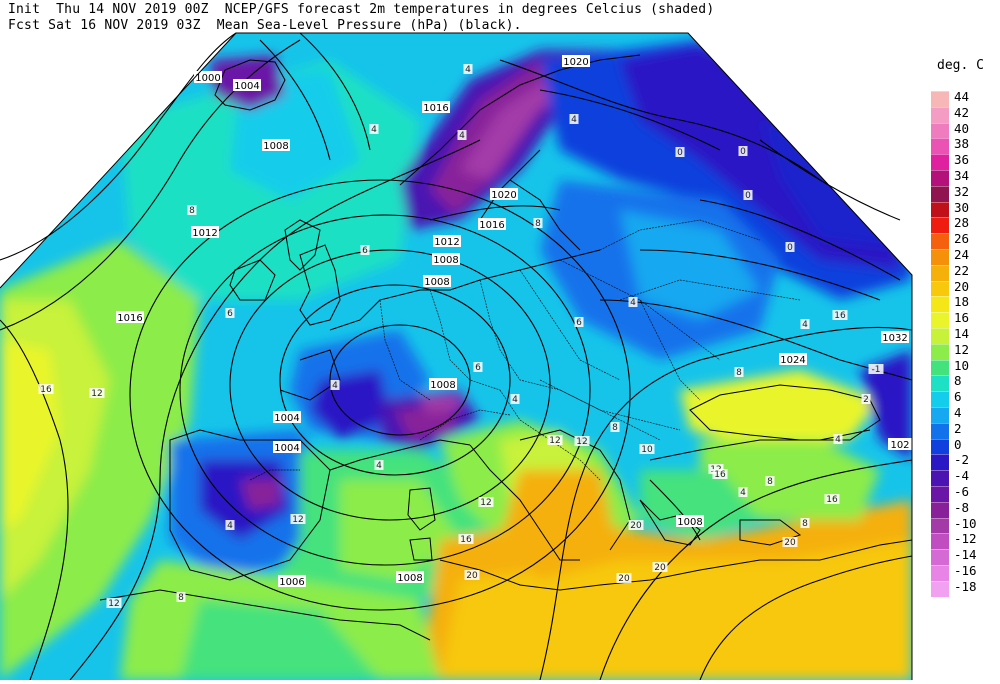  I want to click on legend-label: 42, so click(962, 112).